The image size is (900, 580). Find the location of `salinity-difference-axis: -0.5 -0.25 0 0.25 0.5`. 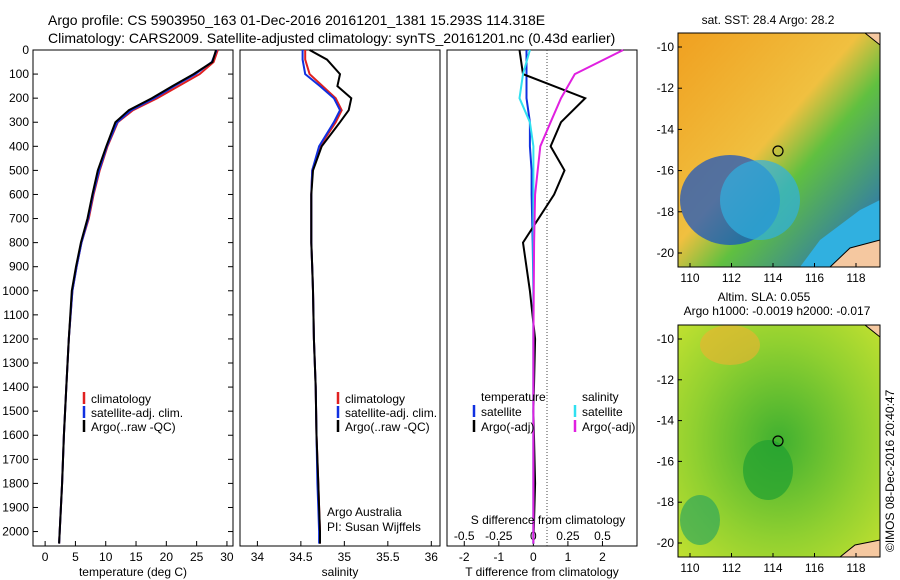

salinity-difference-axis: -0.5 -0.25 0 0.25 0.5 is located at coordinates (532, 536).